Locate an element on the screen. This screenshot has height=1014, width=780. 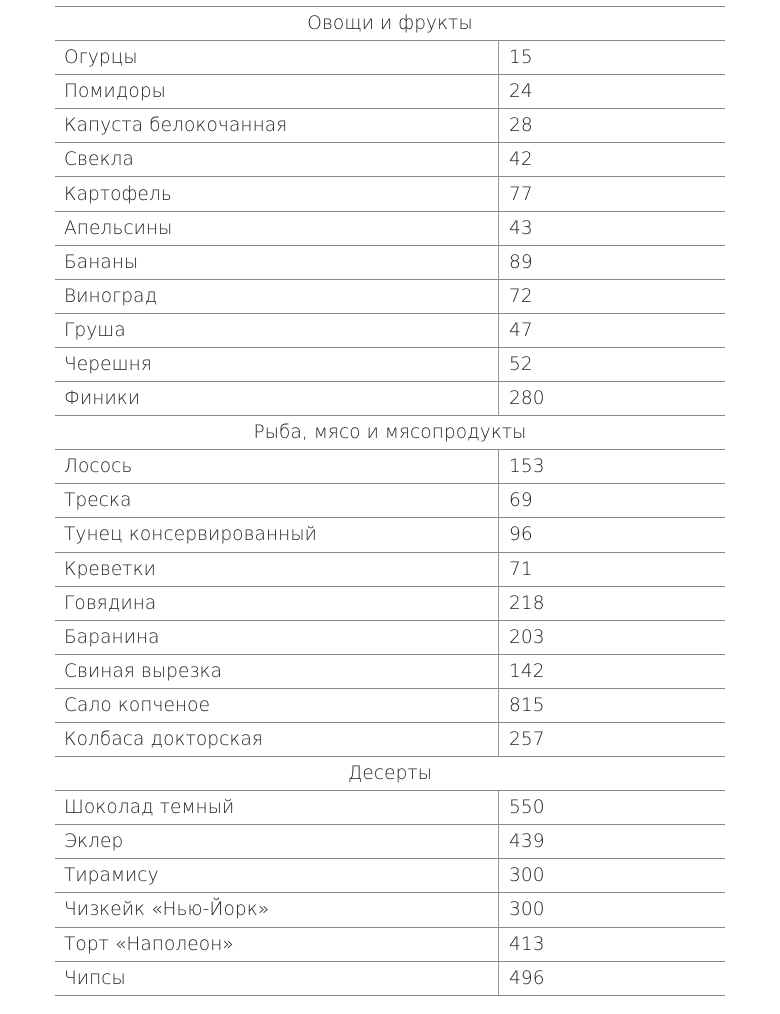
table-row: Картофель 77 is located at coordinates (390, 194).